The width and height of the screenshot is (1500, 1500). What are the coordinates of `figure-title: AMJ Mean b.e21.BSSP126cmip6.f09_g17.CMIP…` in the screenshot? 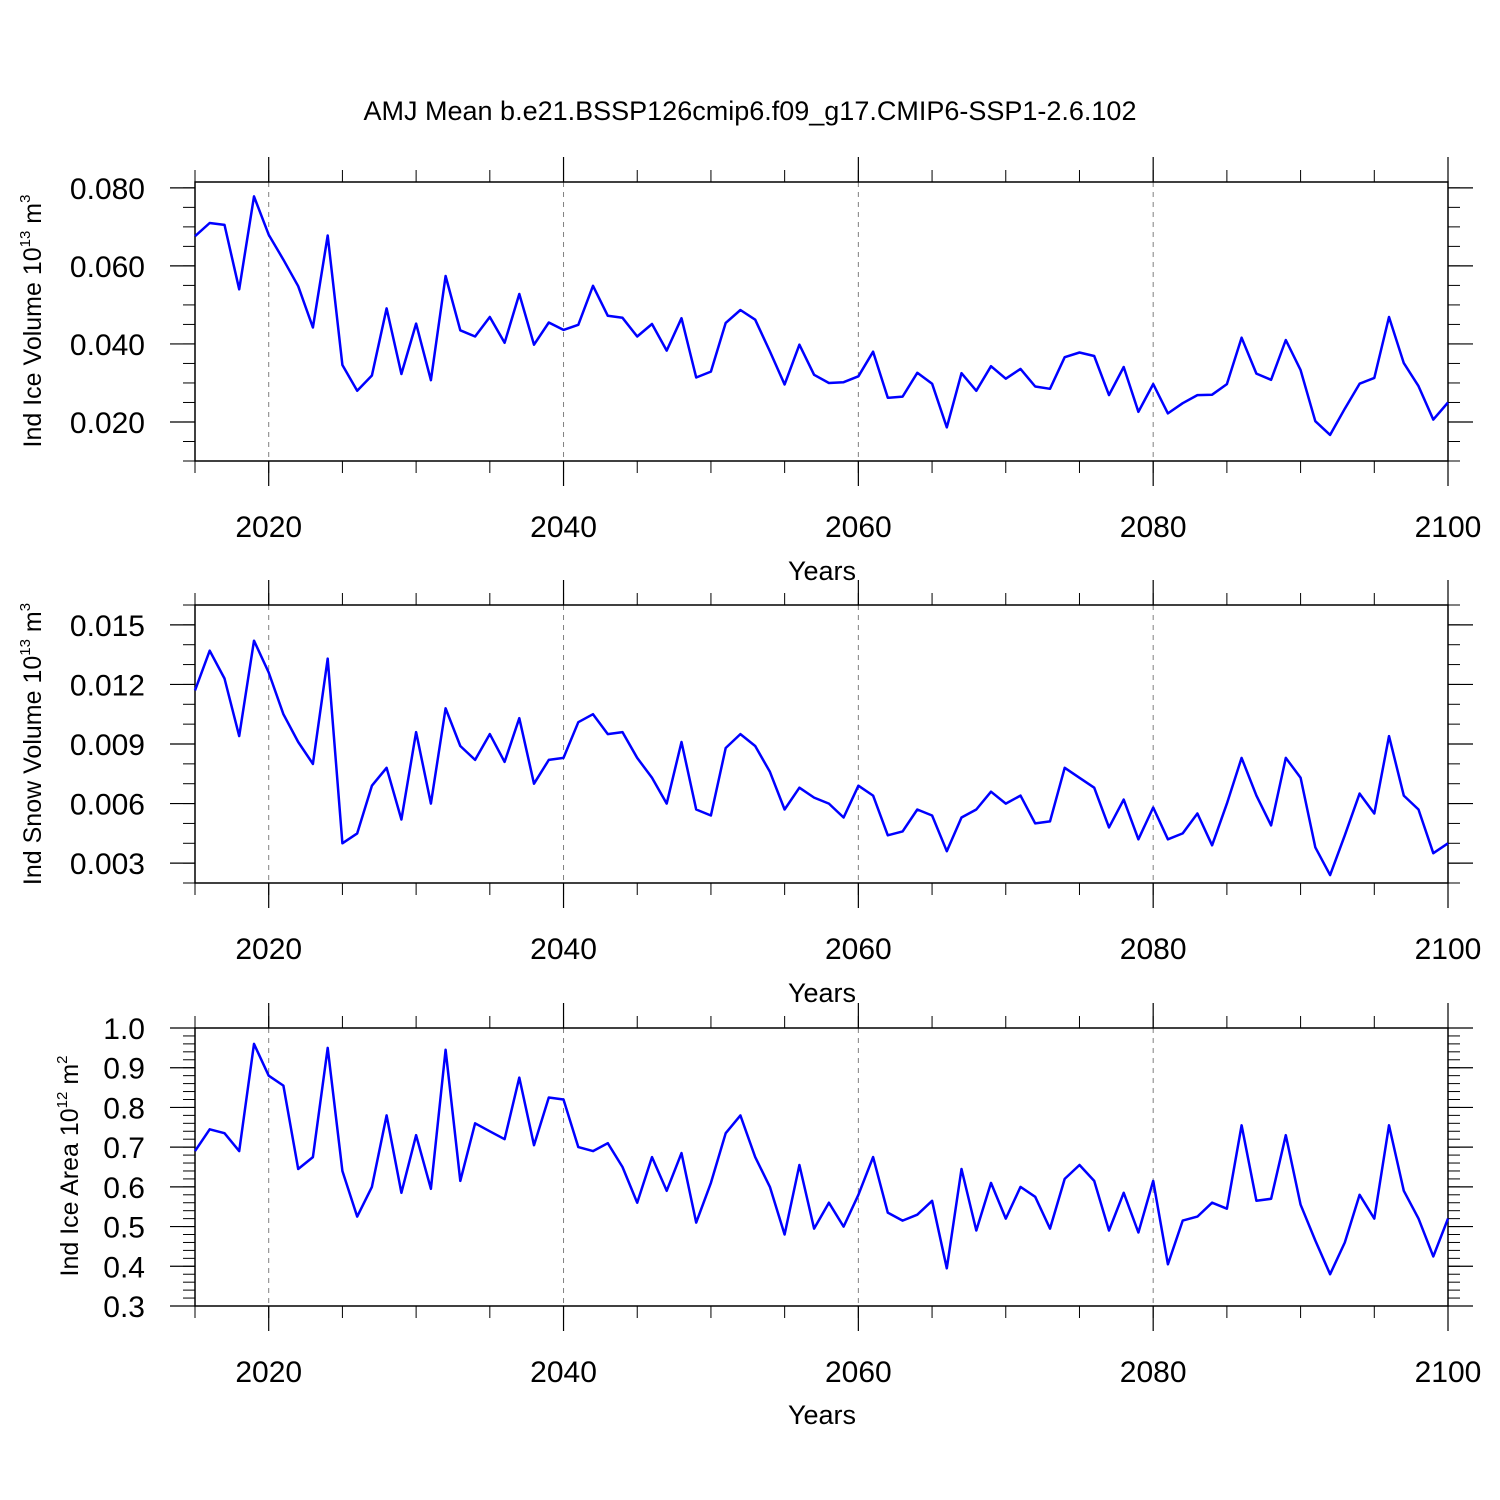 It's located at (750, 111).